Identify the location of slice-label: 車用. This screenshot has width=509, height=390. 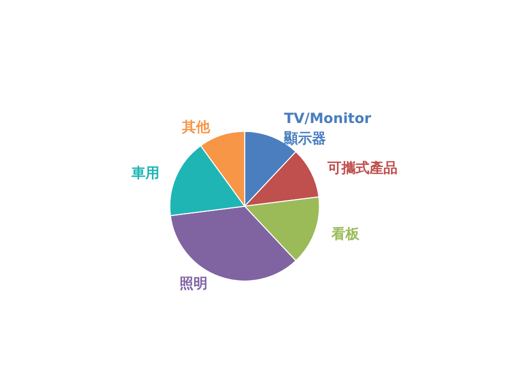
(145, 173).